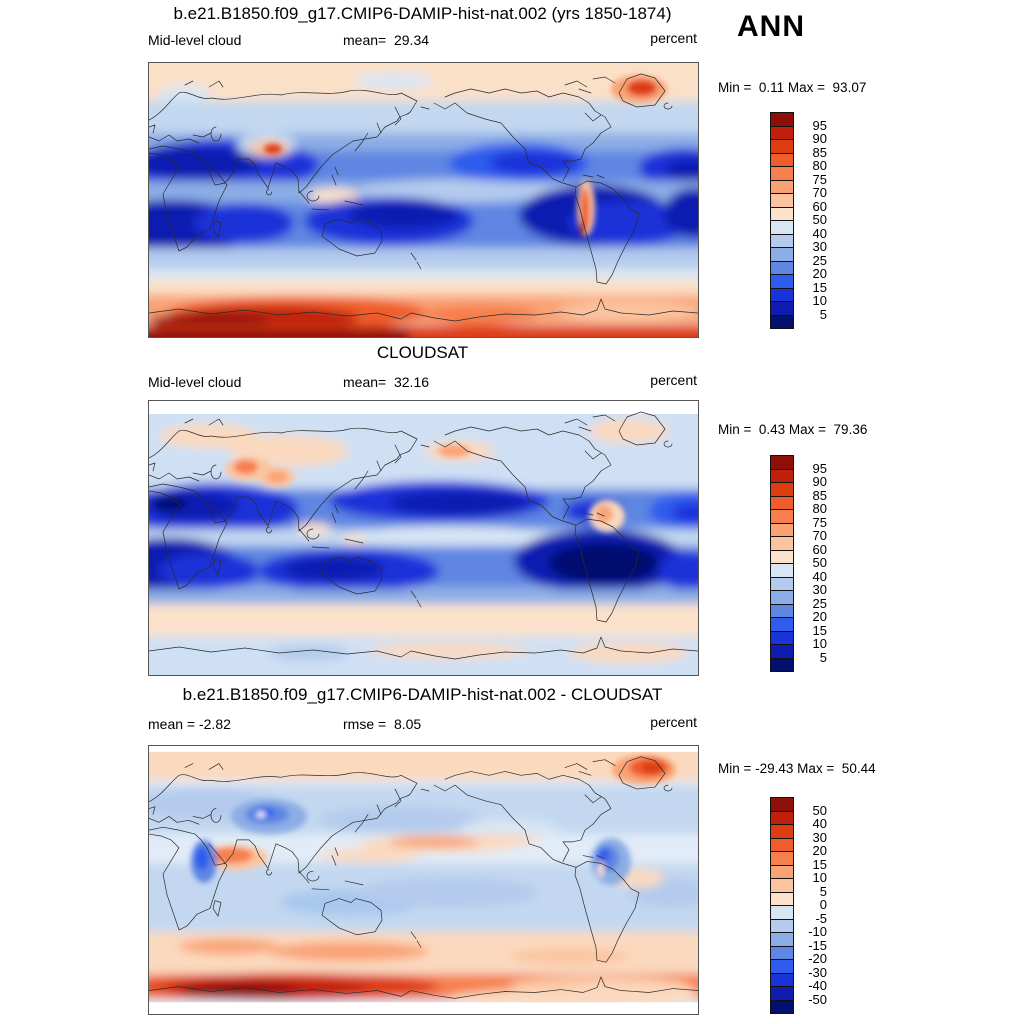  Describe the element at coordinates (817, 945) in the screenshot. I see `colorbar-tick-label: -15` at that location.